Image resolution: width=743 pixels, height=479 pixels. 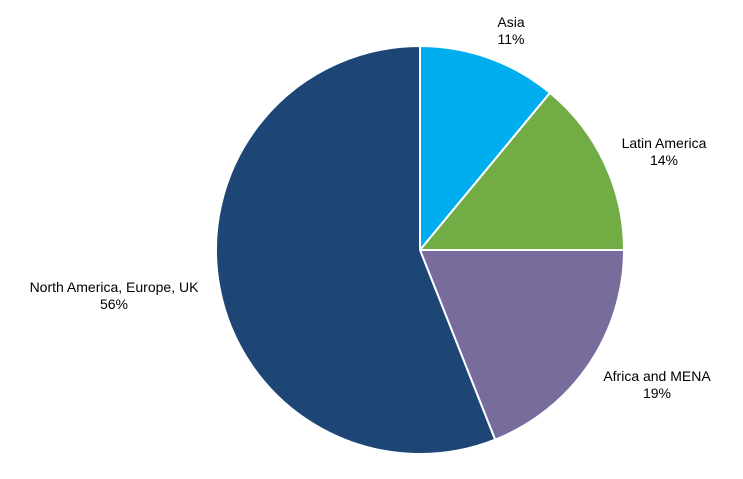 I want to click on slice-value-africa-and-mena: 19%, so click(x=657, y=393).